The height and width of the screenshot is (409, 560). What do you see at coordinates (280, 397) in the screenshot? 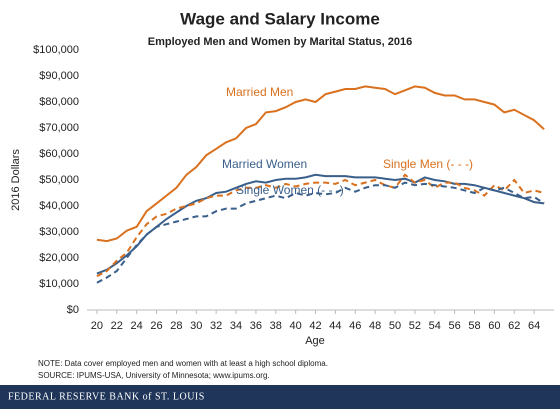
I see `footer-band` at bounding box center [280, 397].